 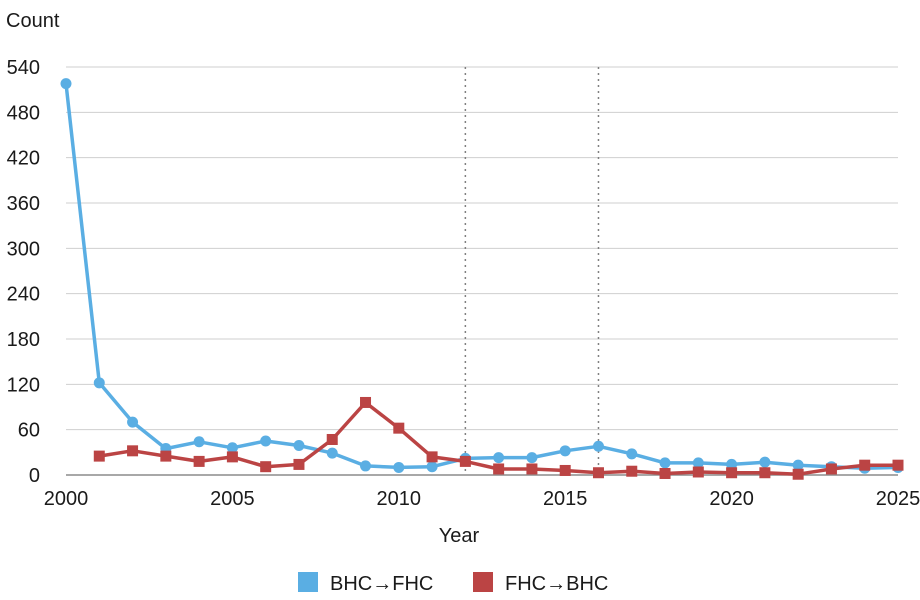 What do you see at coordinates (33, 21) in the screenshot?
I see `y-axis-label: Count` at bounding box center [33, 21].